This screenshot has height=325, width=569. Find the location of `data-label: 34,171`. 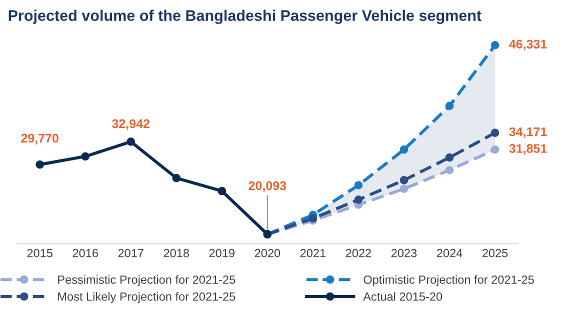

data-label: 34,171 is located at coordinates (528, 132).